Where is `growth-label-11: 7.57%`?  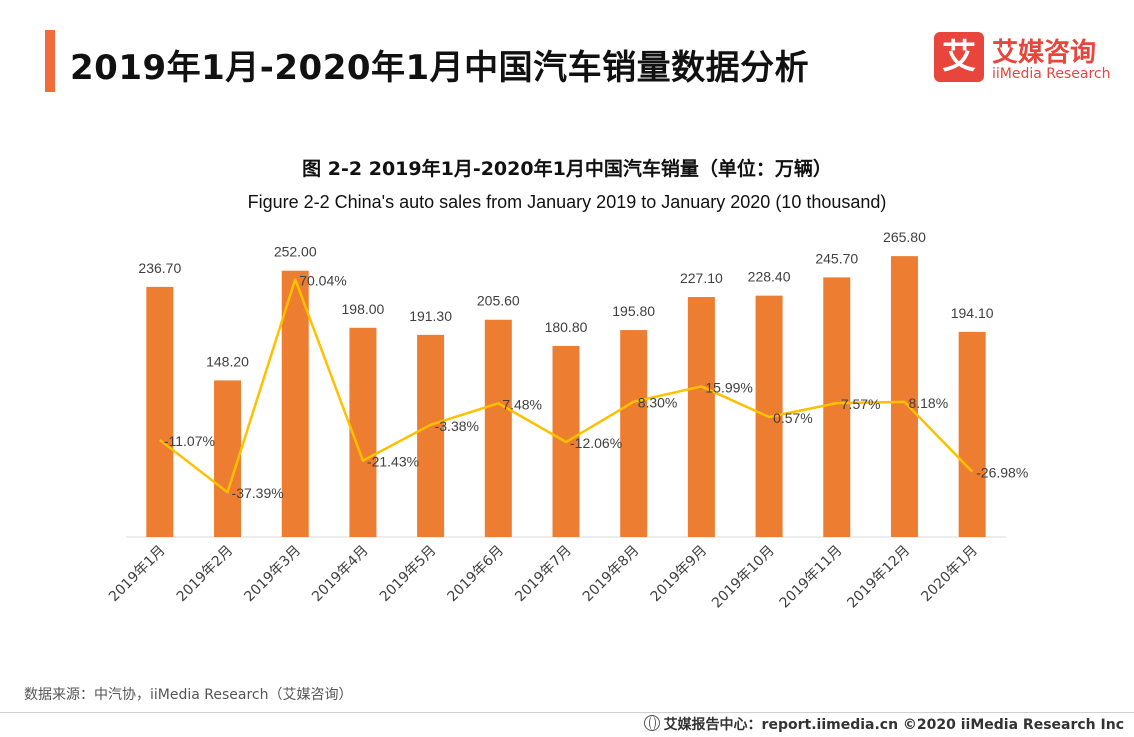 growth-label-11: 7.57% is located at coordinates (861, 404).